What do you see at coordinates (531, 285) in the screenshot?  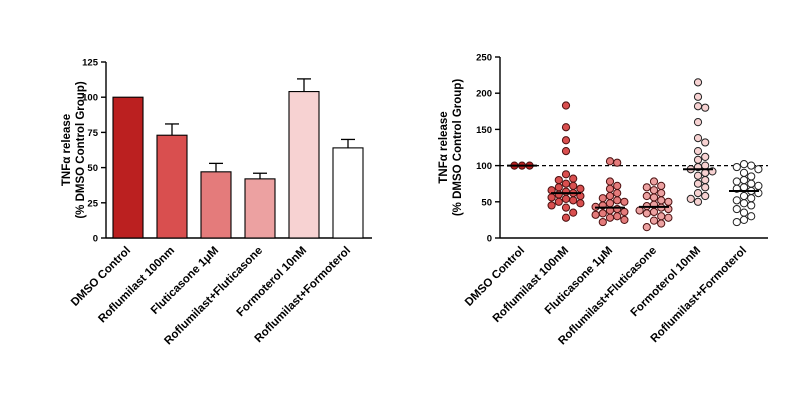 I see `scatter-category-label: Roflumilast 100nM` at bounding box center [531, 285].